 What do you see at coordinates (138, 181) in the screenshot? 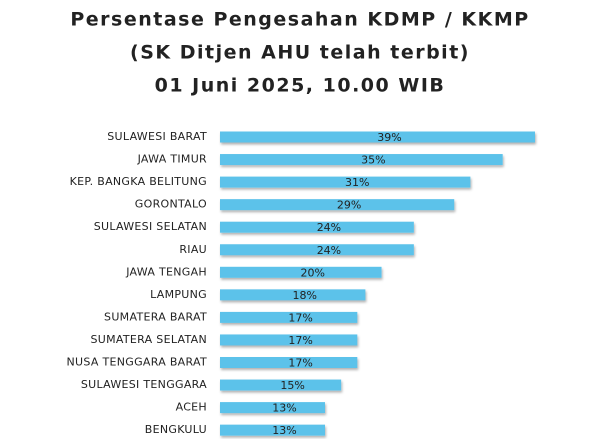
I see `category-label: KEP. BANGKA BELITUNG` at bounding box center [138, 181].